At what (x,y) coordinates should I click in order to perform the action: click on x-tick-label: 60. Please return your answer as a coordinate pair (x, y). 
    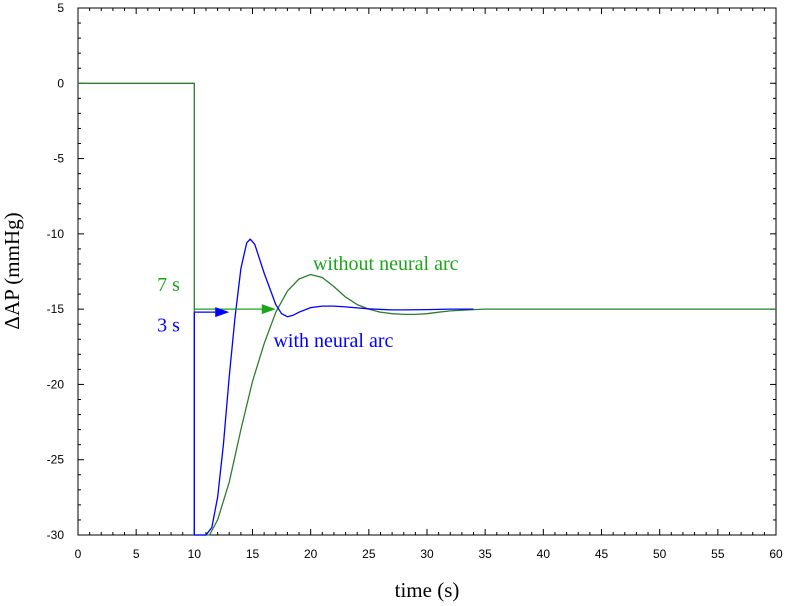
    Looking at the image, I should click on (776, 554).